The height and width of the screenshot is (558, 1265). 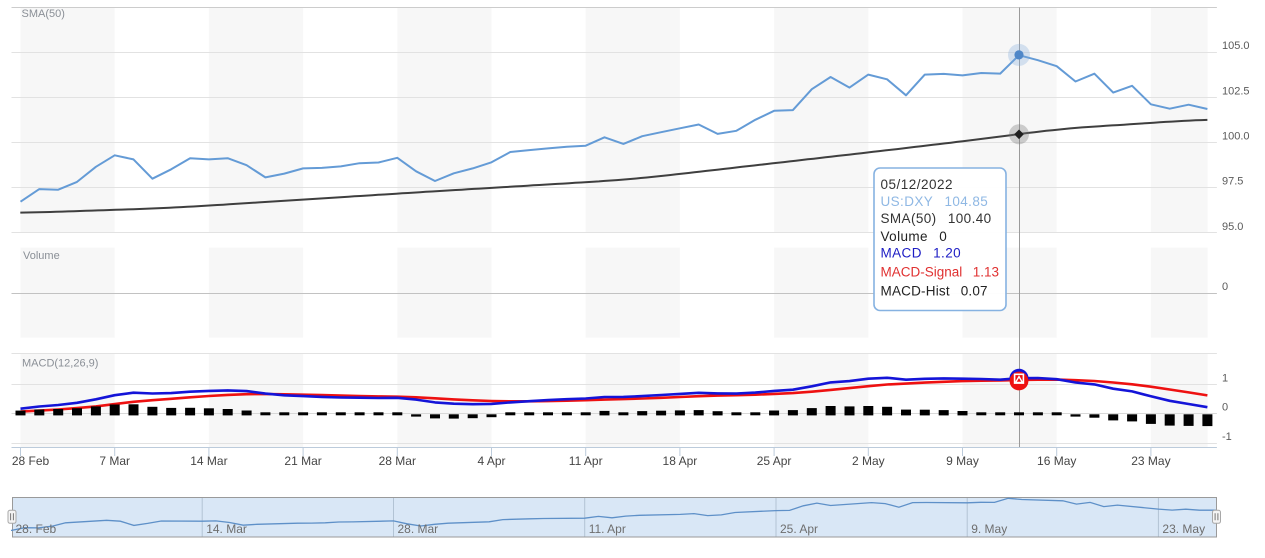 I want to click on svg-text: MACD 1.20, so click(x=921, y=253).